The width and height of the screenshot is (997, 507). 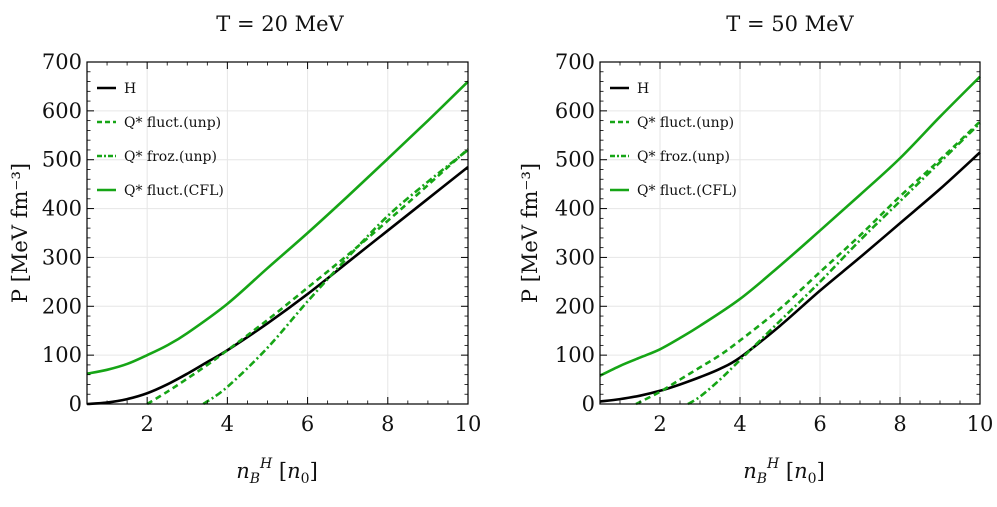 I want to click on panel-title: T = 50 MeV, so click(x=790, y=24).